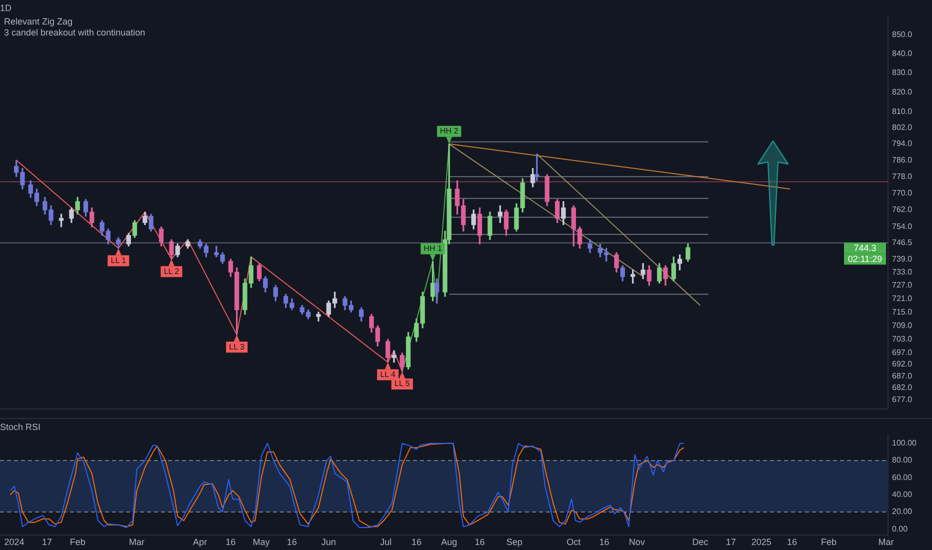 The image size is (932, 550). Describe the element at coordinates (902, 339) in the screenshot. I see `y-tick-label: 703.0` at that location.